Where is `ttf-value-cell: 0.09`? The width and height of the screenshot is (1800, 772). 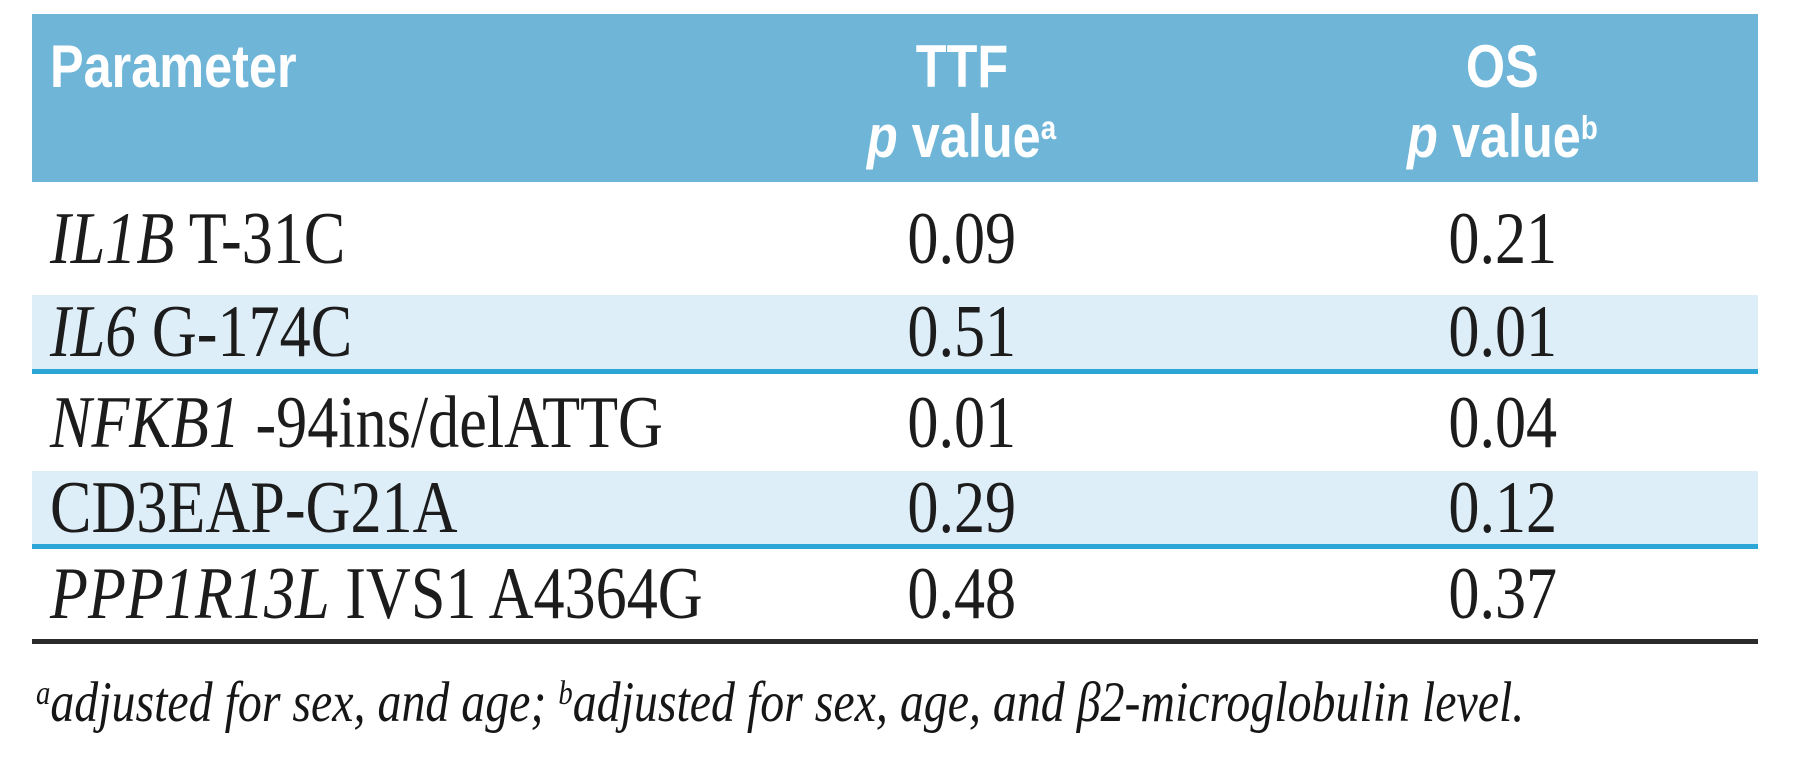
ttf-value-cell: 0.09 is located at coordinates (962, 239).